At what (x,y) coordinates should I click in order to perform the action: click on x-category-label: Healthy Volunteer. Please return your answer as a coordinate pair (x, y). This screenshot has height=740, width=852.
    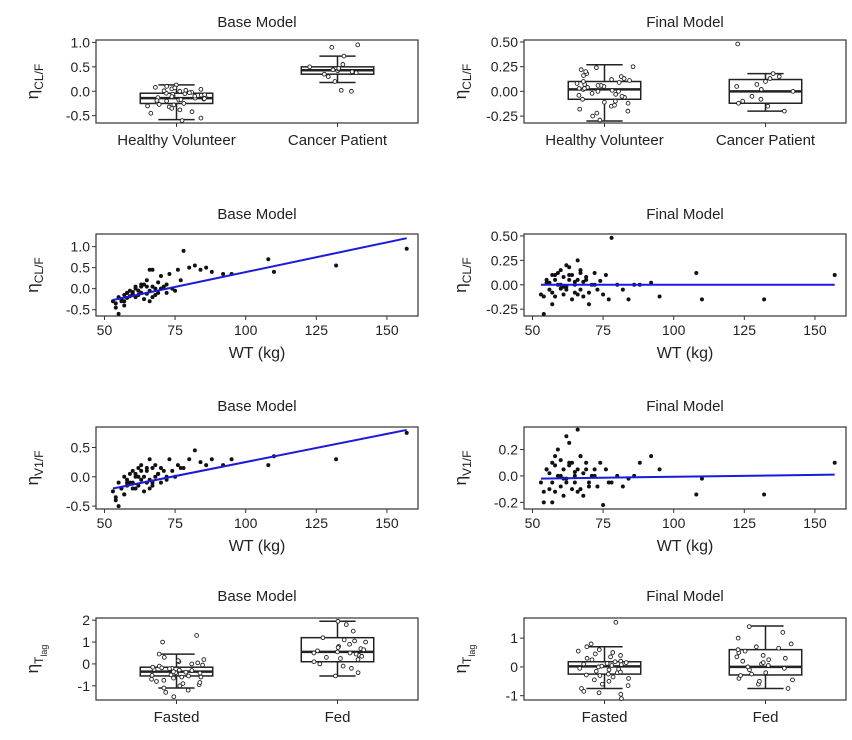
    Looking at the image, I should click on (176, 140).